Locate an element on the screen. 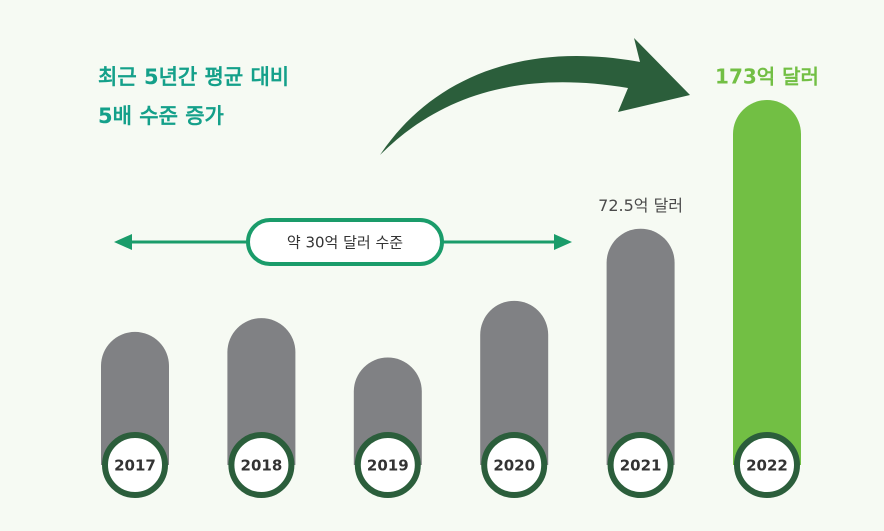 The height and width of the screenshot is (531, 884). title-line: 최근 5년간 평균 대비 is located at coordinates (193, 77).